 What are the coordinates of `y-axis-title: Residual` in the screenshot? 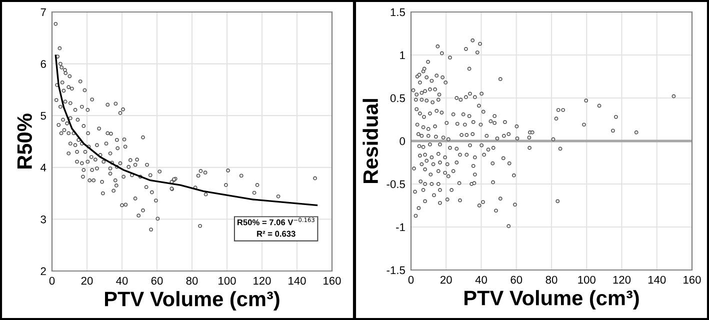 It's located at (370, 141).